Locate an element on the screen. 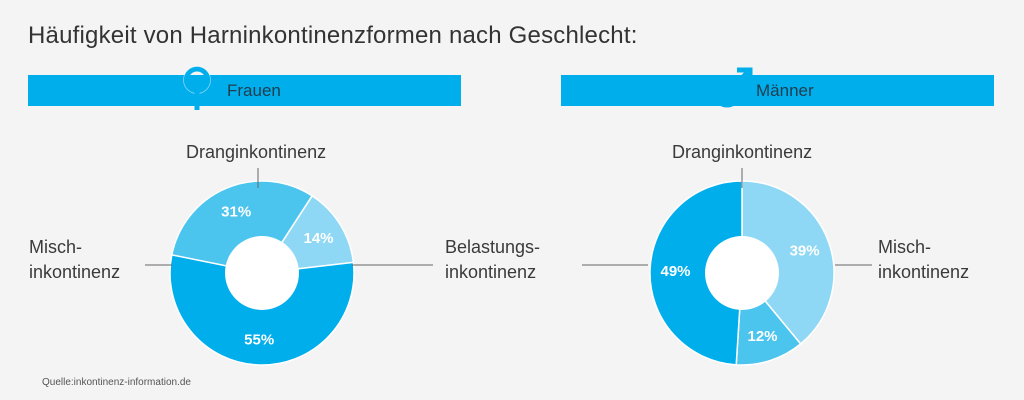 This screenshot has height=400, width=1024. slice-label-frauen-1: 55% is located at coordinates (259, 339).